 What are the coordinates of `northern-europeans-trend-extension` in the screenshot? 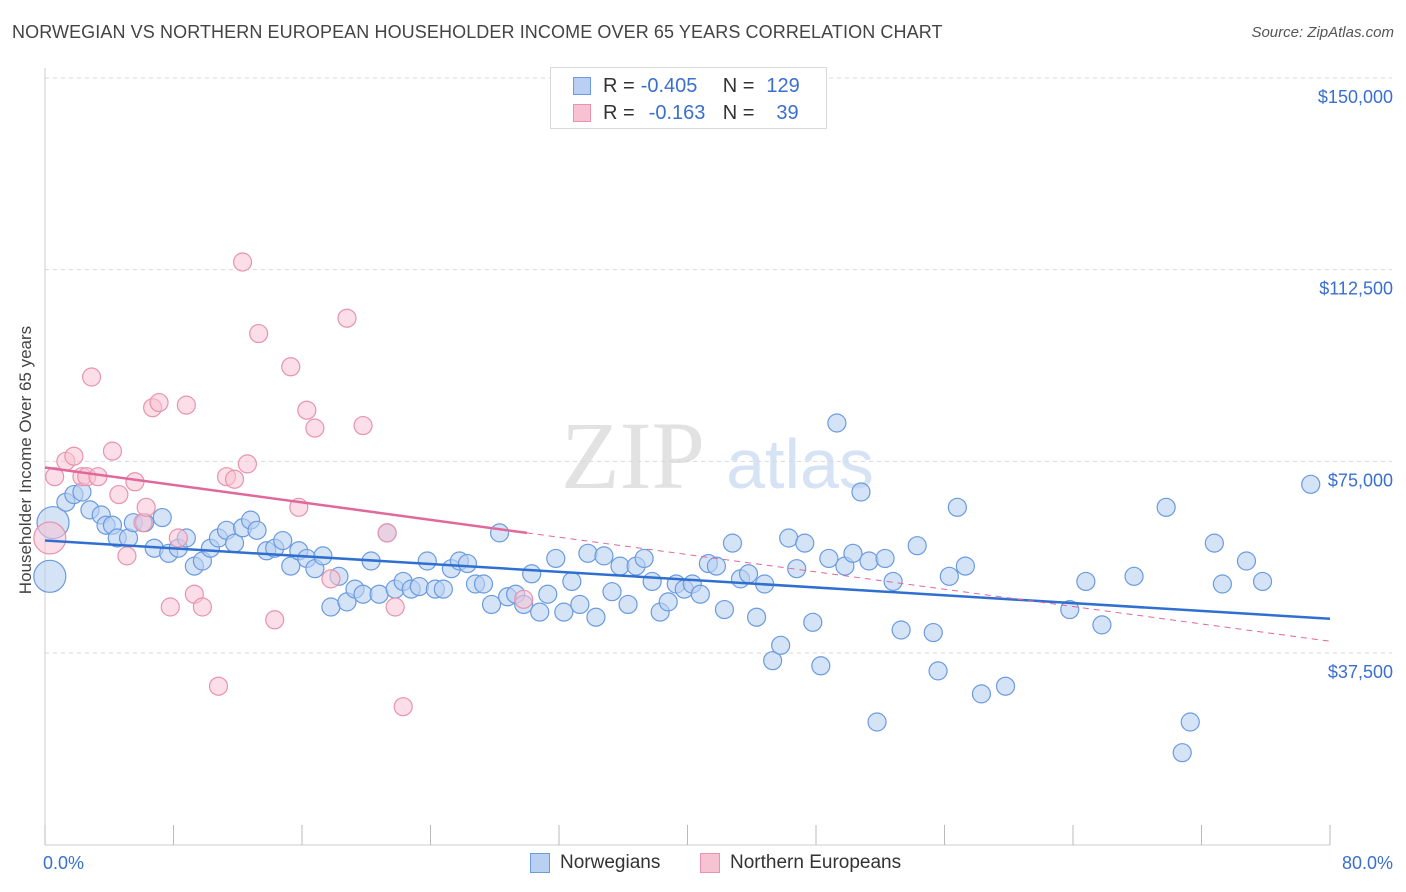 It's located at (928, 587).